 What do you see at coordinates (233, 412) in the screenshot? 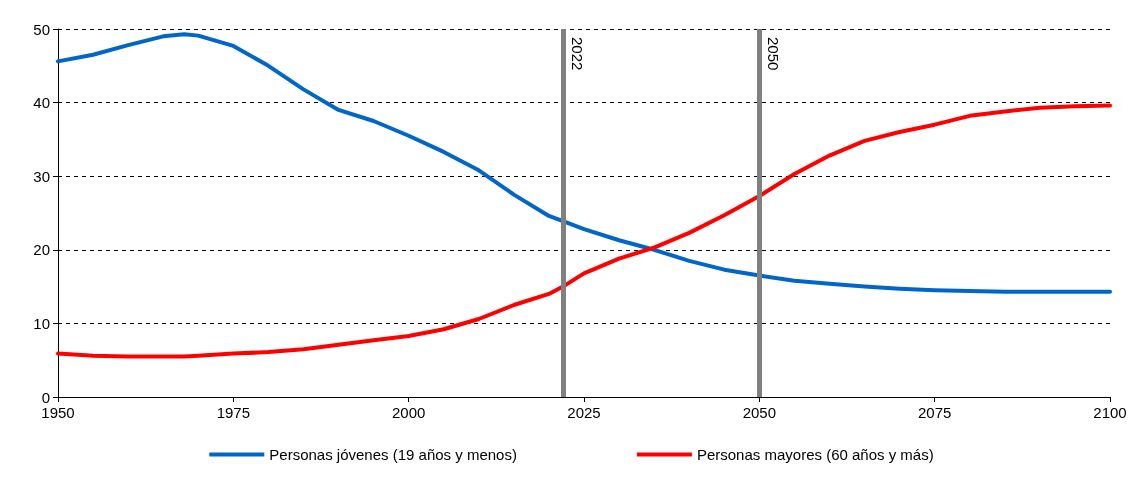
I see `x-tick-label: 1975` at bounding box center [233, 412].